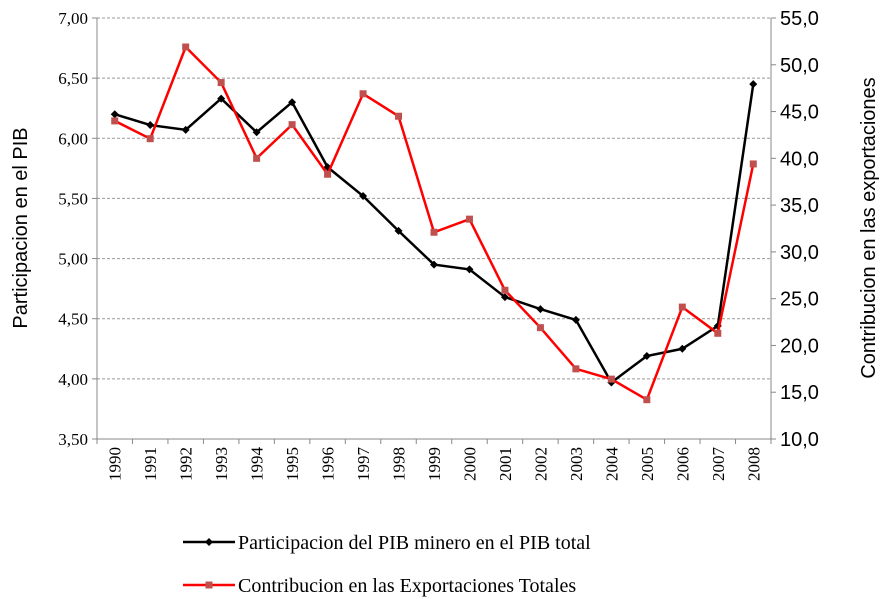 This screenshot has height=599, width=882. Describe the element at coordinates (73, 259) in the screenshot. I see `y-tick-label: 5,00` at that location.